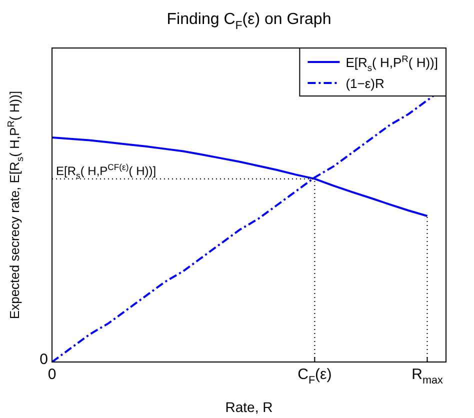 The width and height of the screenshot is (474, 418). I want to click on x-tick-label: 0, so click(52, 374).